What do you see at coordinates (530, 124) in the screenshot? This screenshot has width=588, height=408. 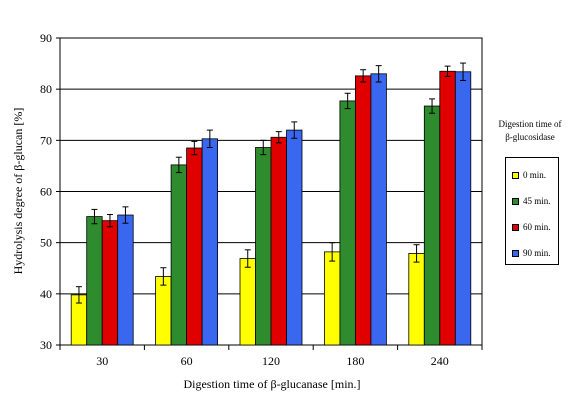 I see `legend-title-line: Digestion time of` at bounding box center [530, 124].